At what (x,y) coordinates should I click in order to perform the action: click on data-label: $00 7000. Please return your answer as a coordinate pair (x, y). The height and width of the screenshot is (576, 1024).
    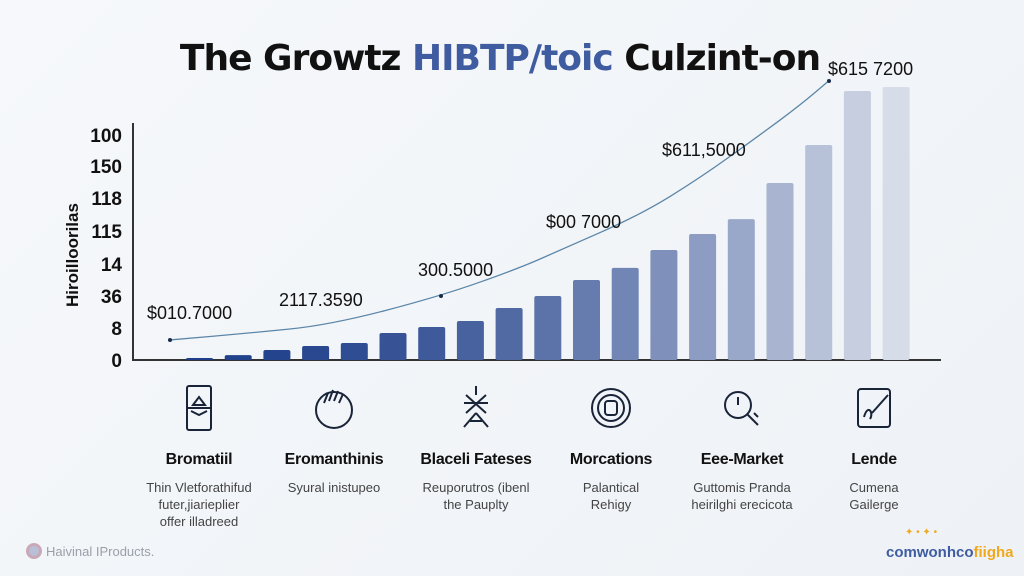
    Looking at the image, I should click on (584, 222).